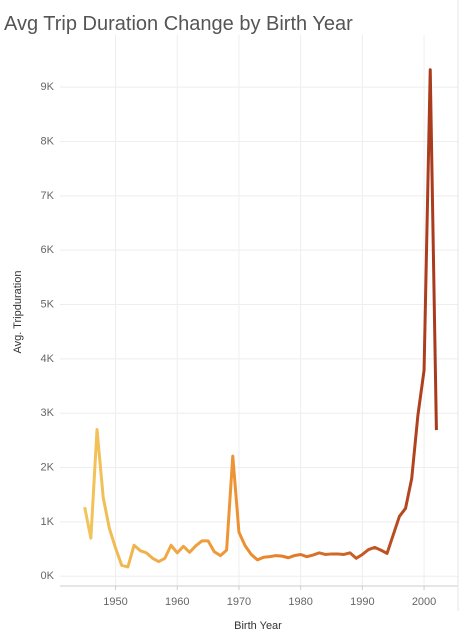 The width and height of the screenshot is (471, 641). Describe the element at coordinates (178, 24) in the screenshot. I see `chart-title: Avg Trip Duration Change by Birth Year` at that location.